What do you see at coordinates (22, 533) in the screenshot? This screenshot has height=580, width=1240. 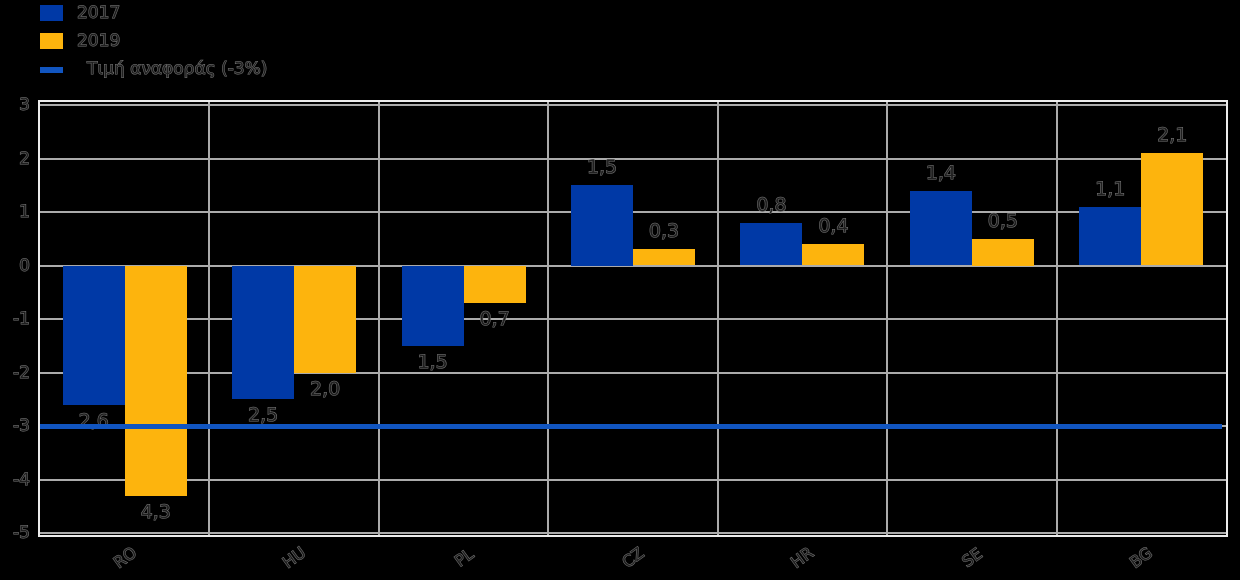 I see `y-tick-label: -5` at bounding box center [22, 533].